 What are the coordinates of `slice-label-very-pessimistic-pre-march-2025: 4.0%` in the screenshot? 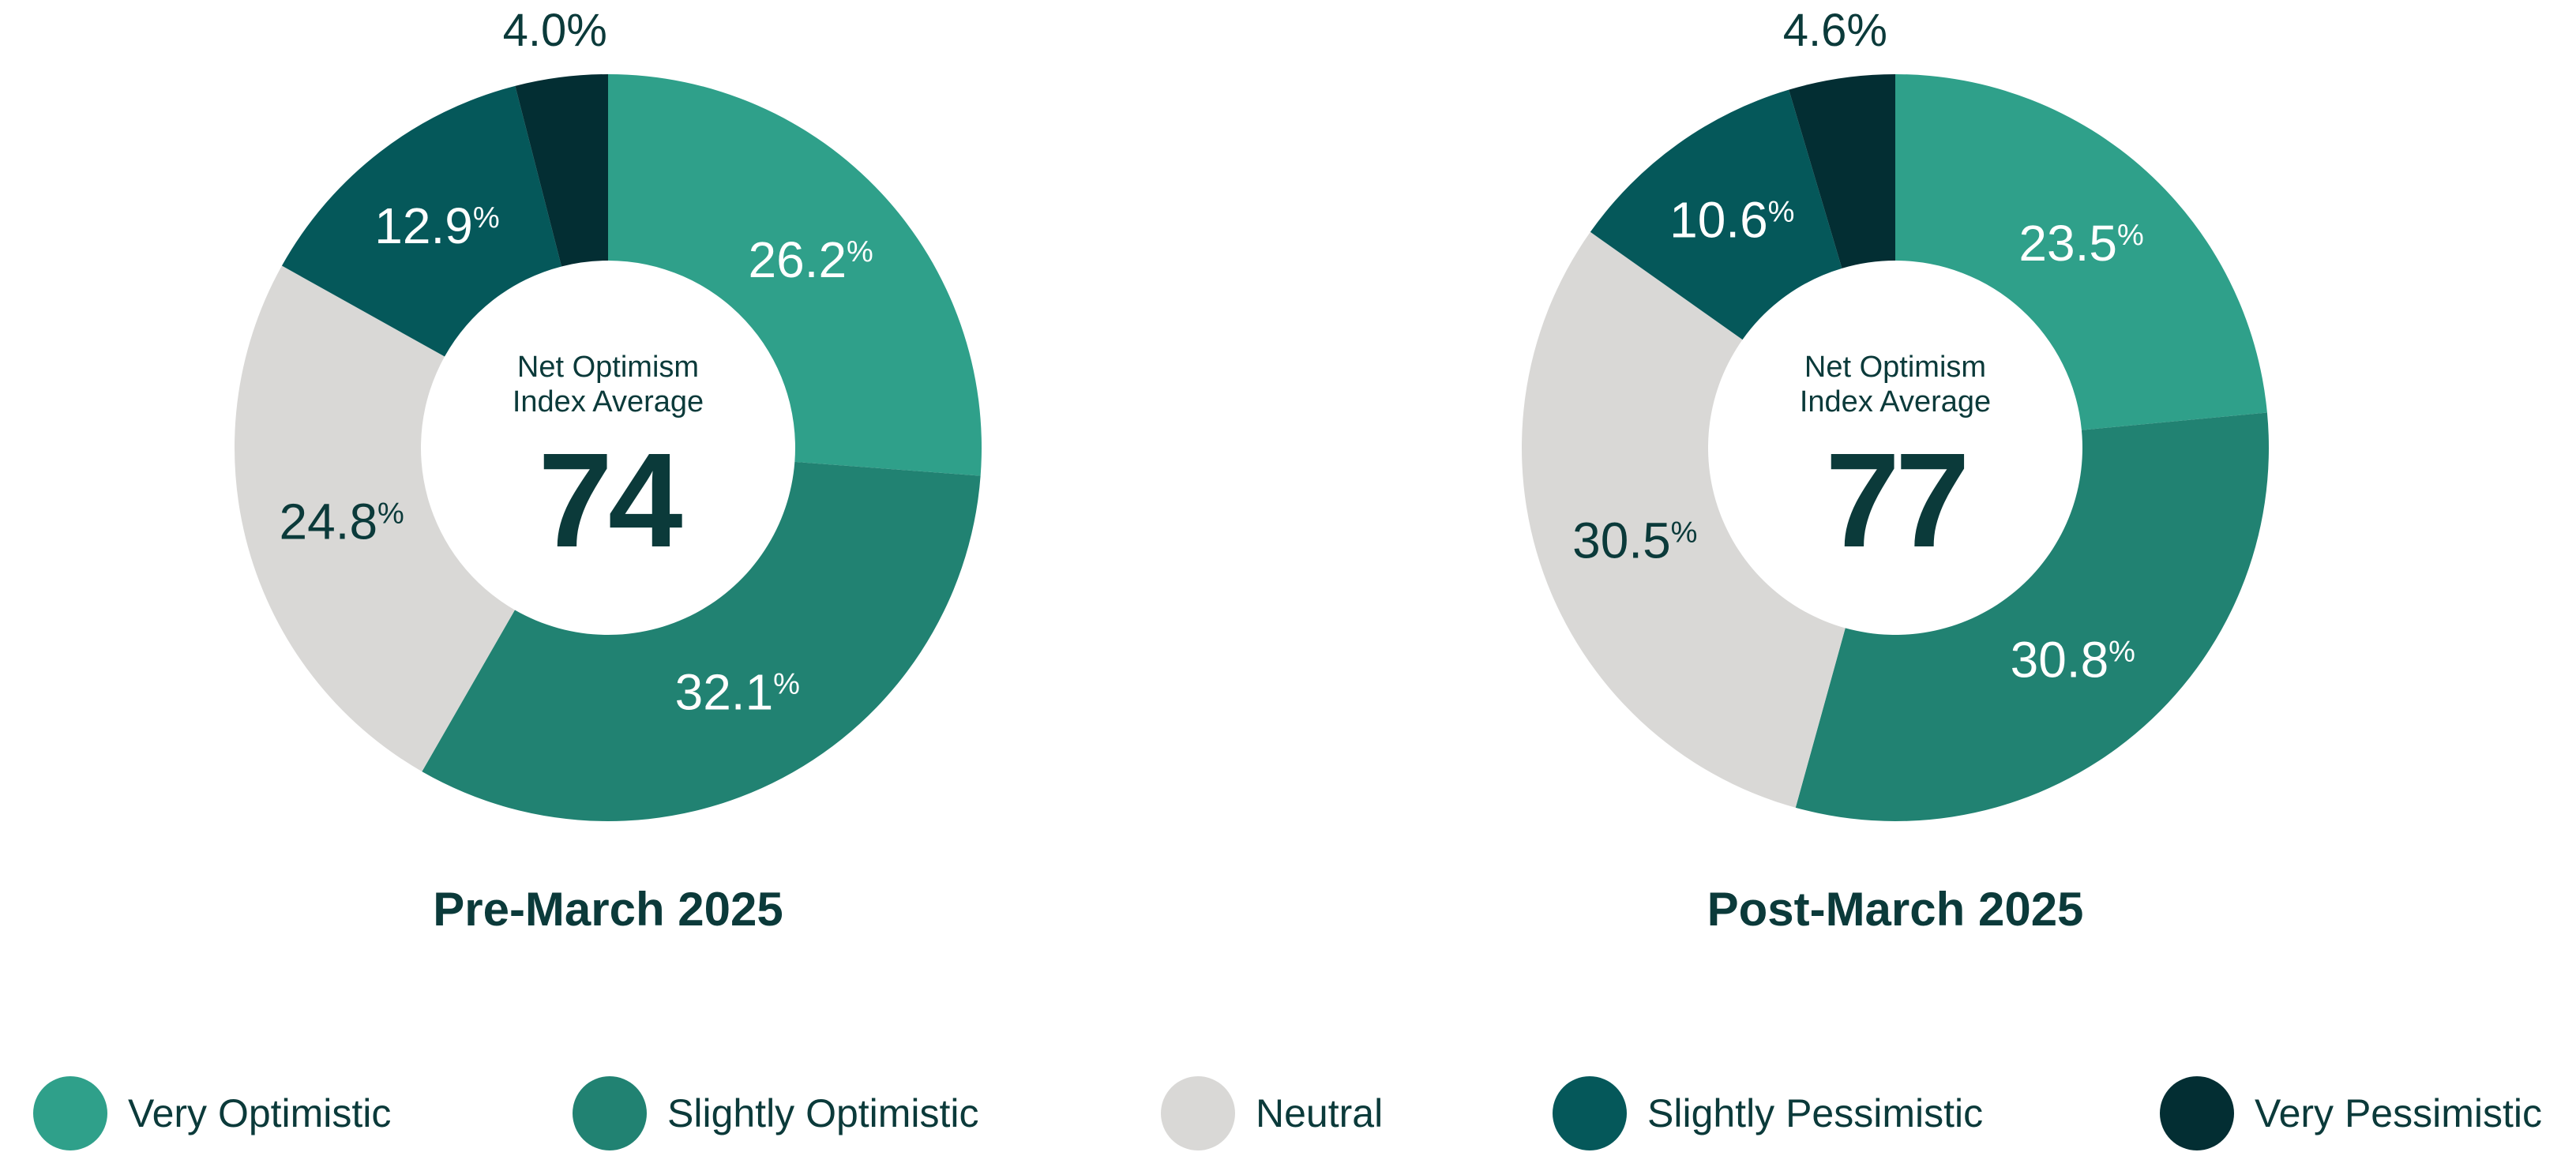 It's located at (555, 30).